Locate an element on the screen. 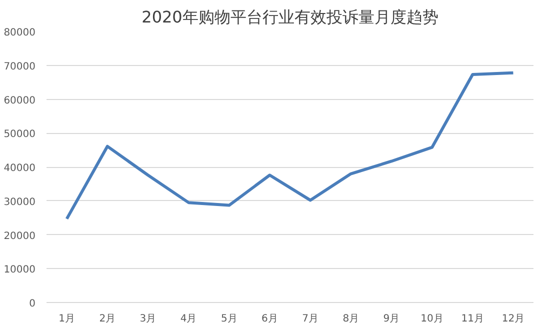 The width and height of the screenshot is (550, 329). x-tick-label: 10月 is located at coordinates (432, 319).